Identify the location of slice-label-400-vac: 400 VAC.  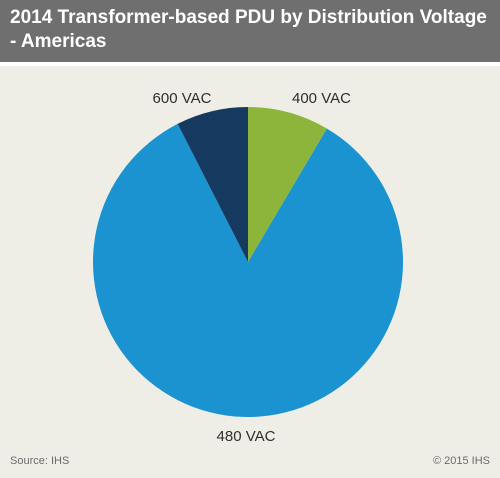
(321, 98).